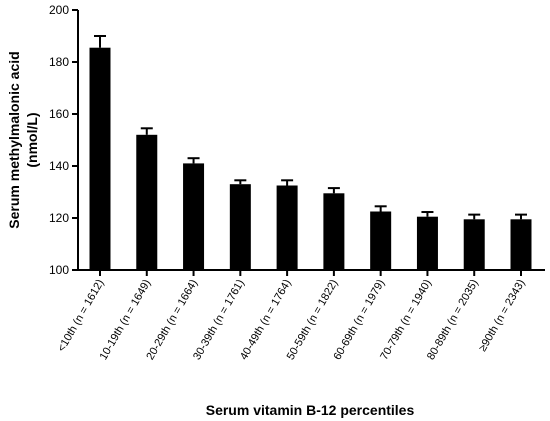 This screenshot has height=421, width=550. I want to click on y-axis-label-line1: Serum methylmalonic acid, so click(14, 139).